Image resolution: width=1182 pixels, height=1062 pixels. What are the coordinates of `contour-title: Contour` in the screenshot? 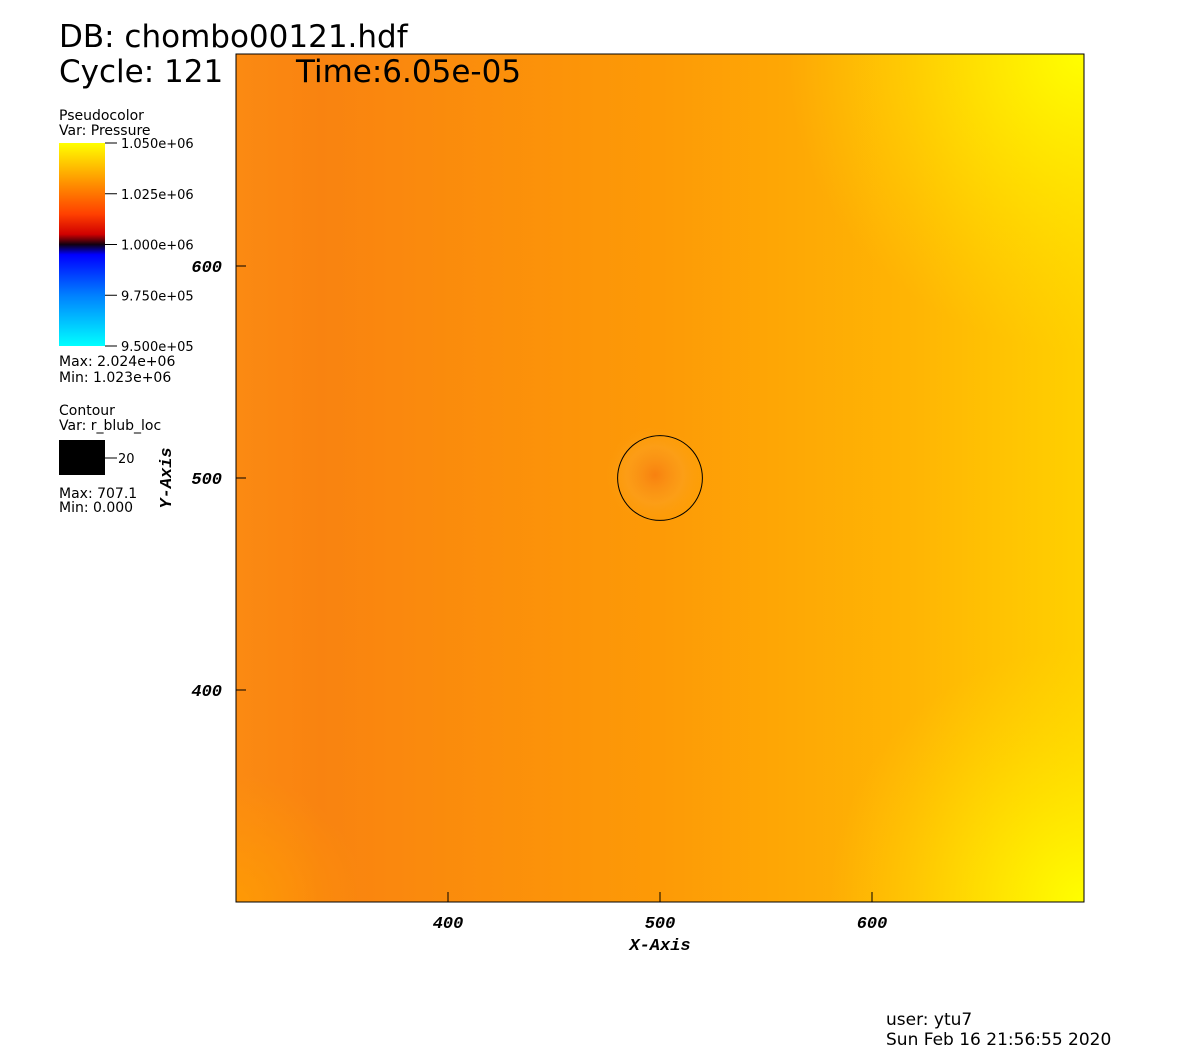 It's located at (87, 411).